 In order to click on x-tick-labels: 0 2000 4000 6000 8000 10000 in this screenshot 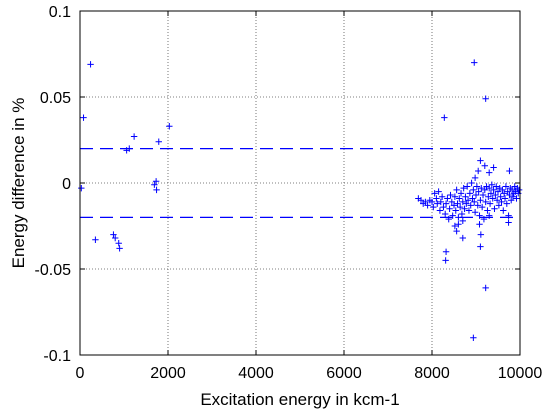, I will do `click(309, 373)`.